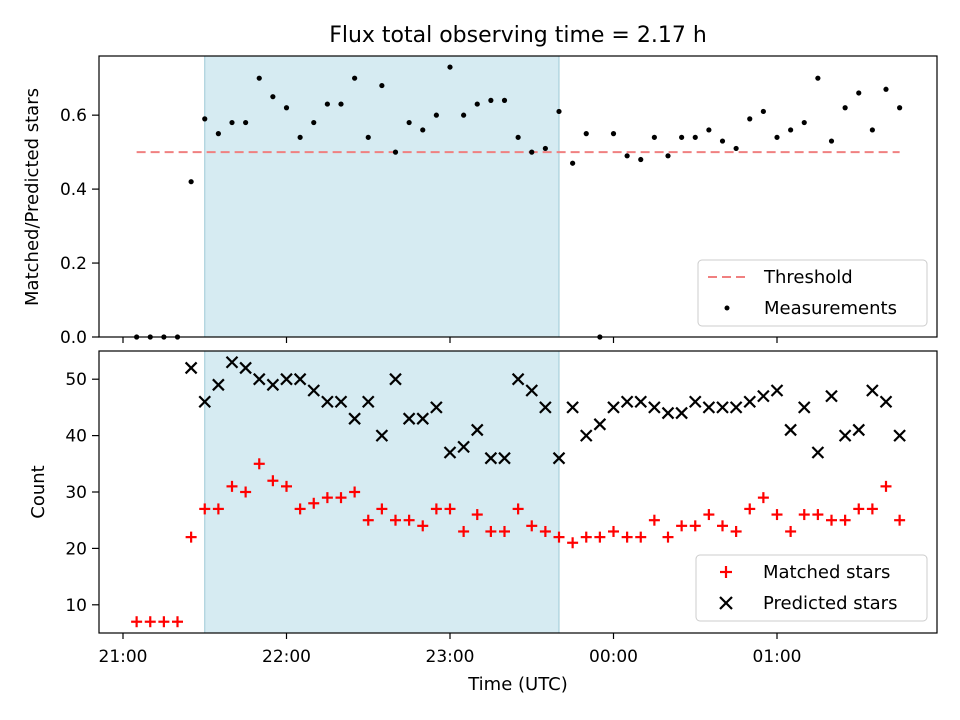 This screenshot has width=960, height=720. What do you see at coordinates (808, 277) in the screenshot?
I see `legend-threshold-label: Threshold` at bounding box center [808, 277].